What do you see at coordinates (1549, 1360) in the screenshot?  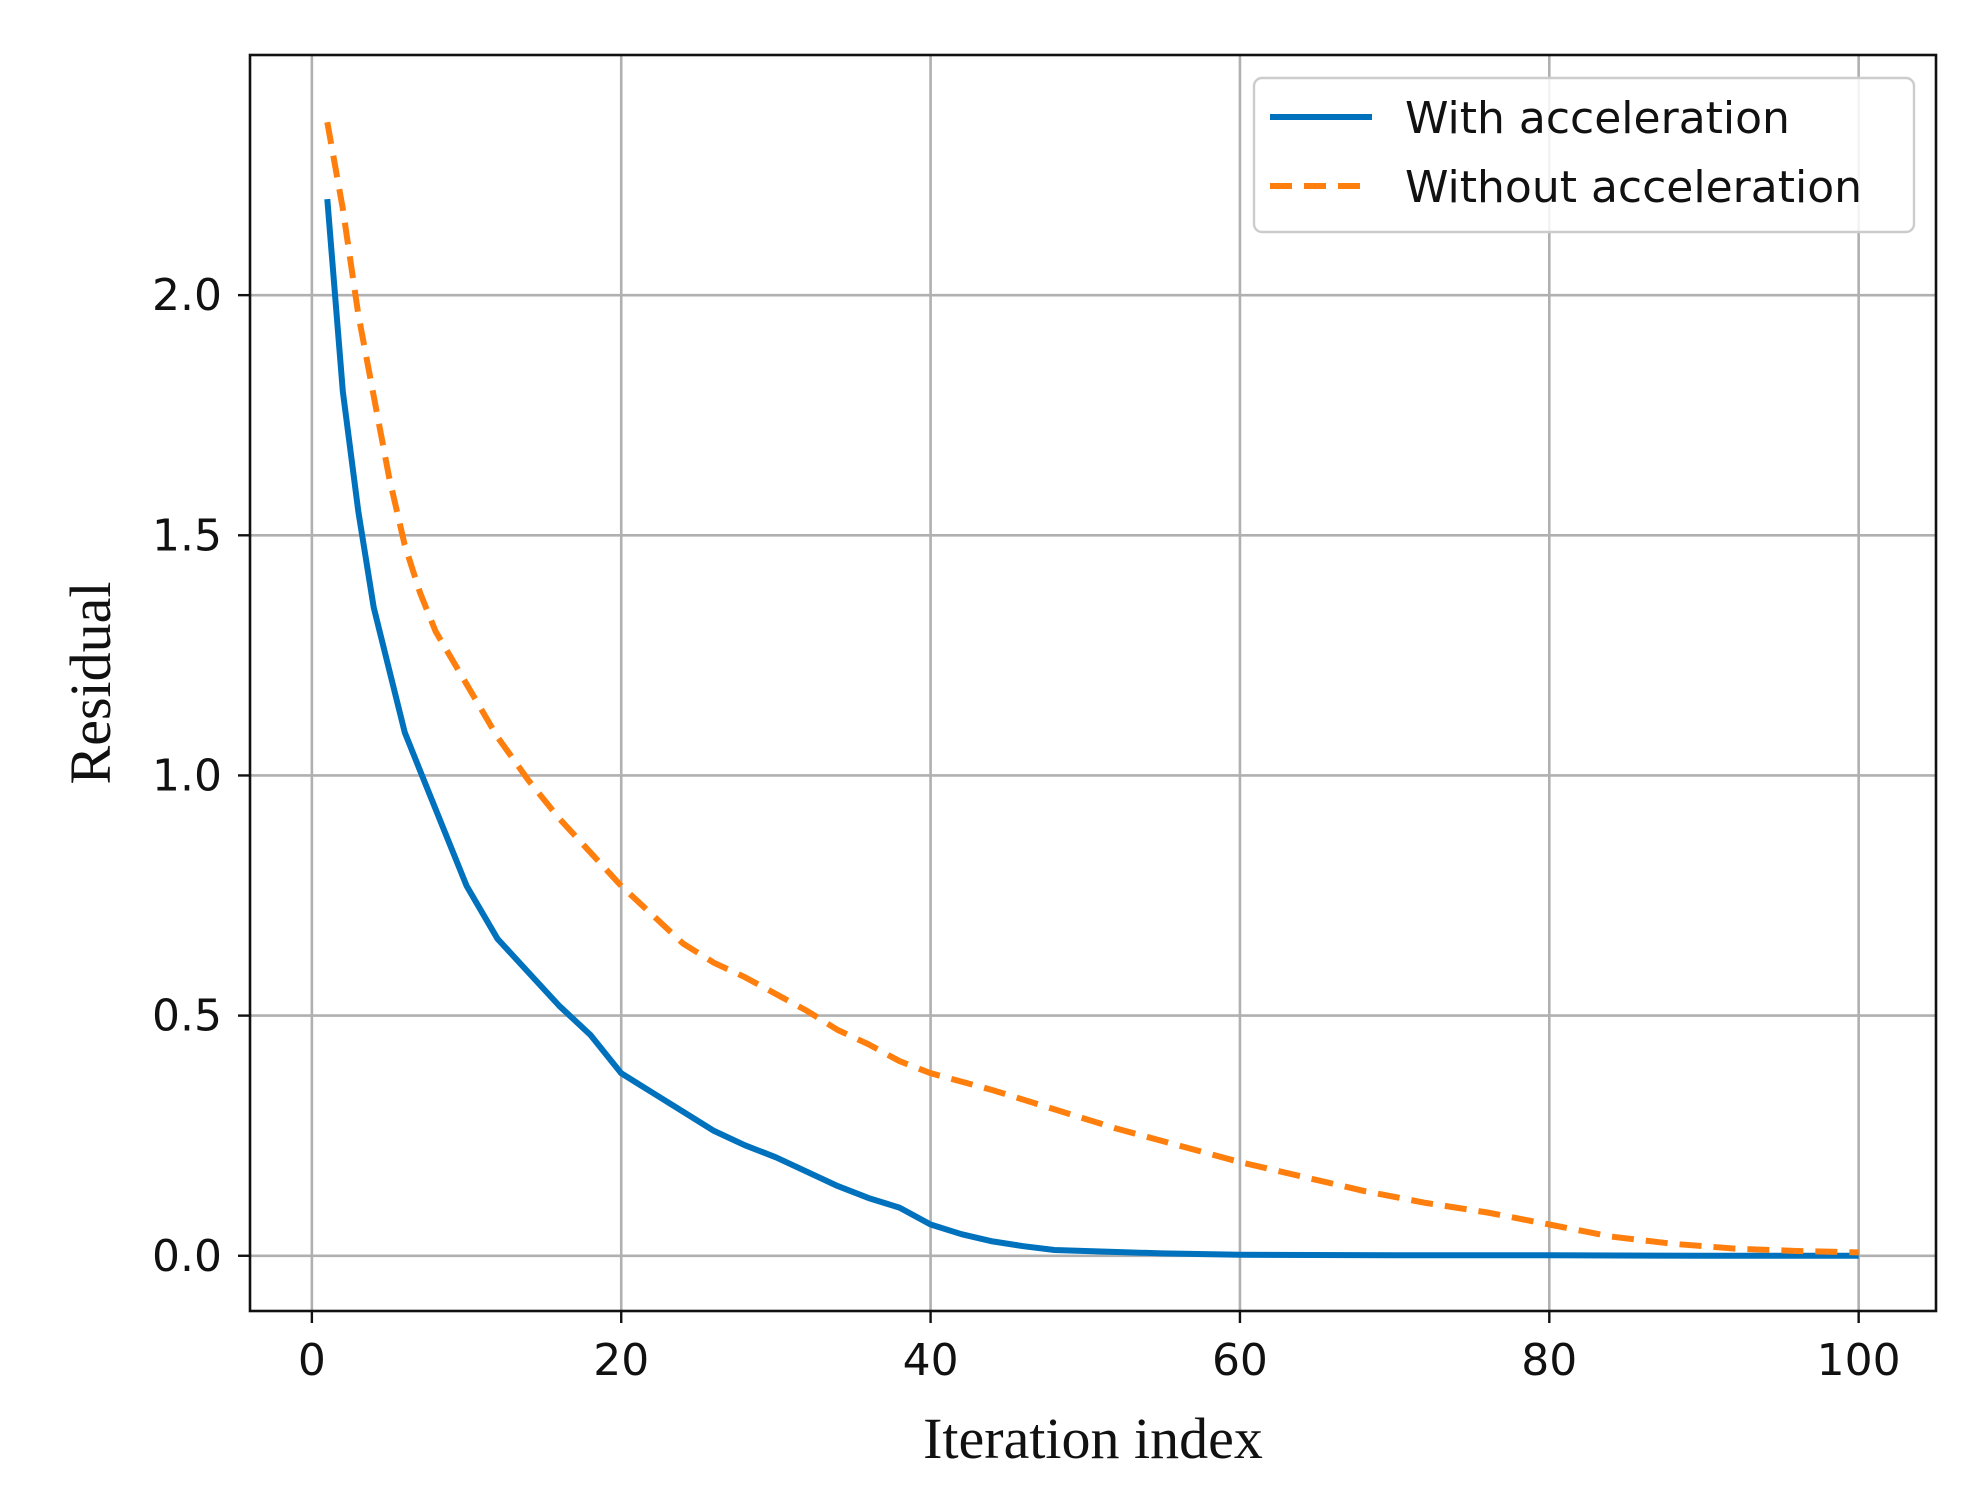 I see `x-tick-label: 80` at bounding box center [1549, 1360].